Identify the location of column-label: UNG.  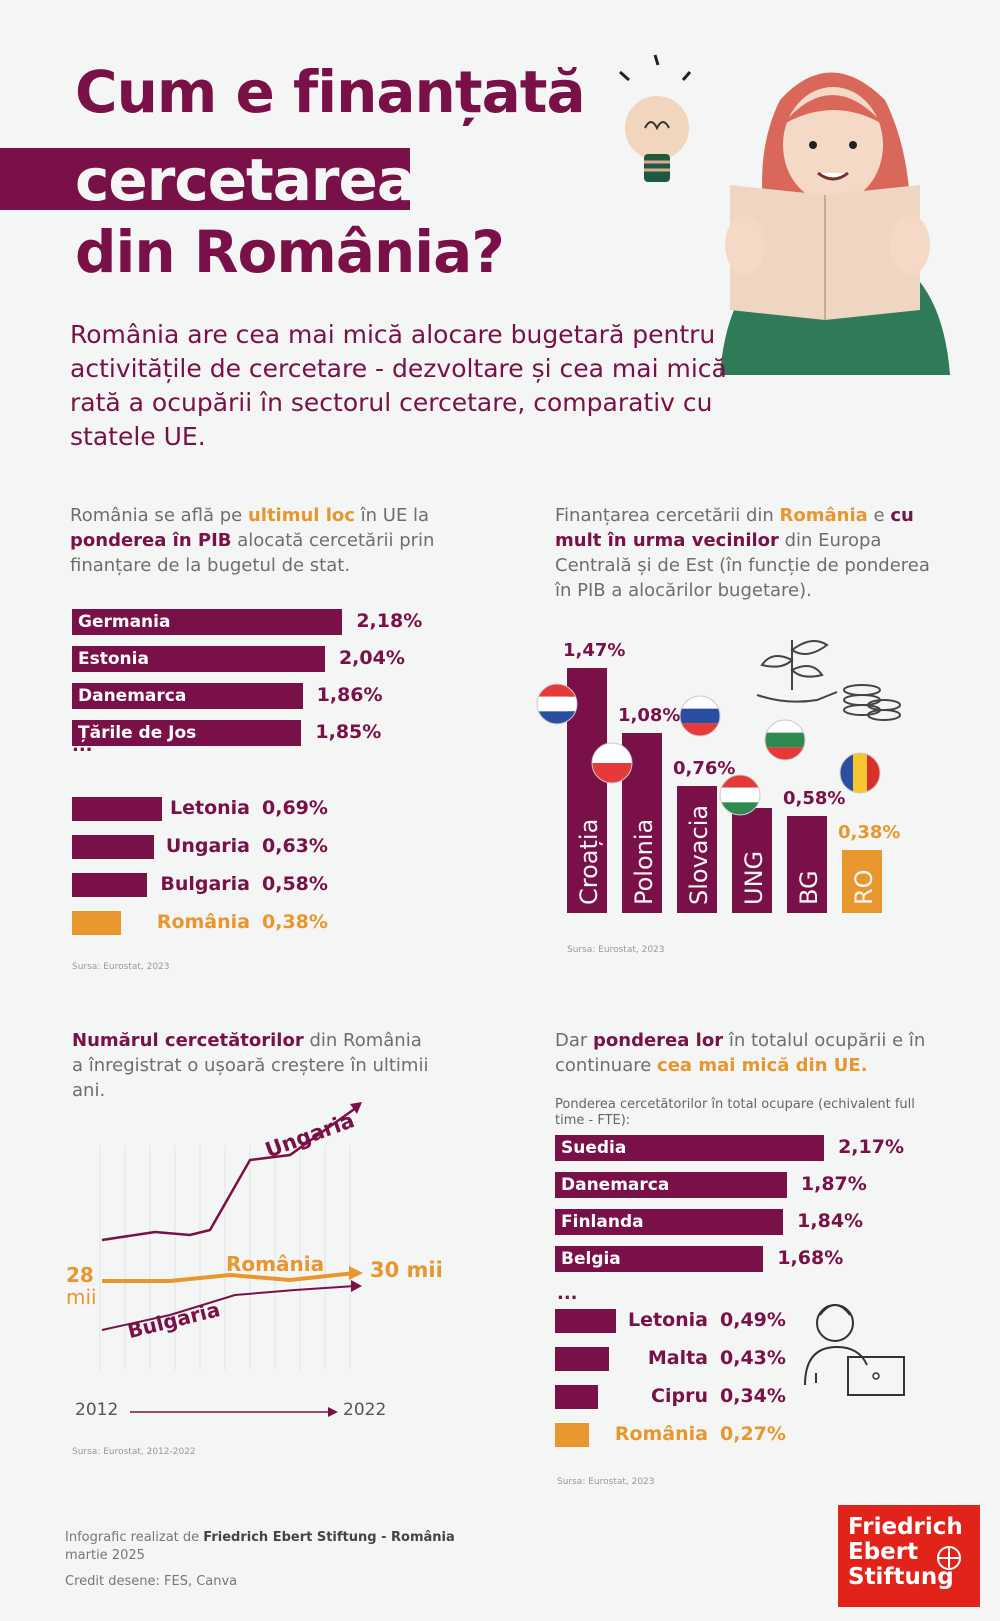
(754, 877).